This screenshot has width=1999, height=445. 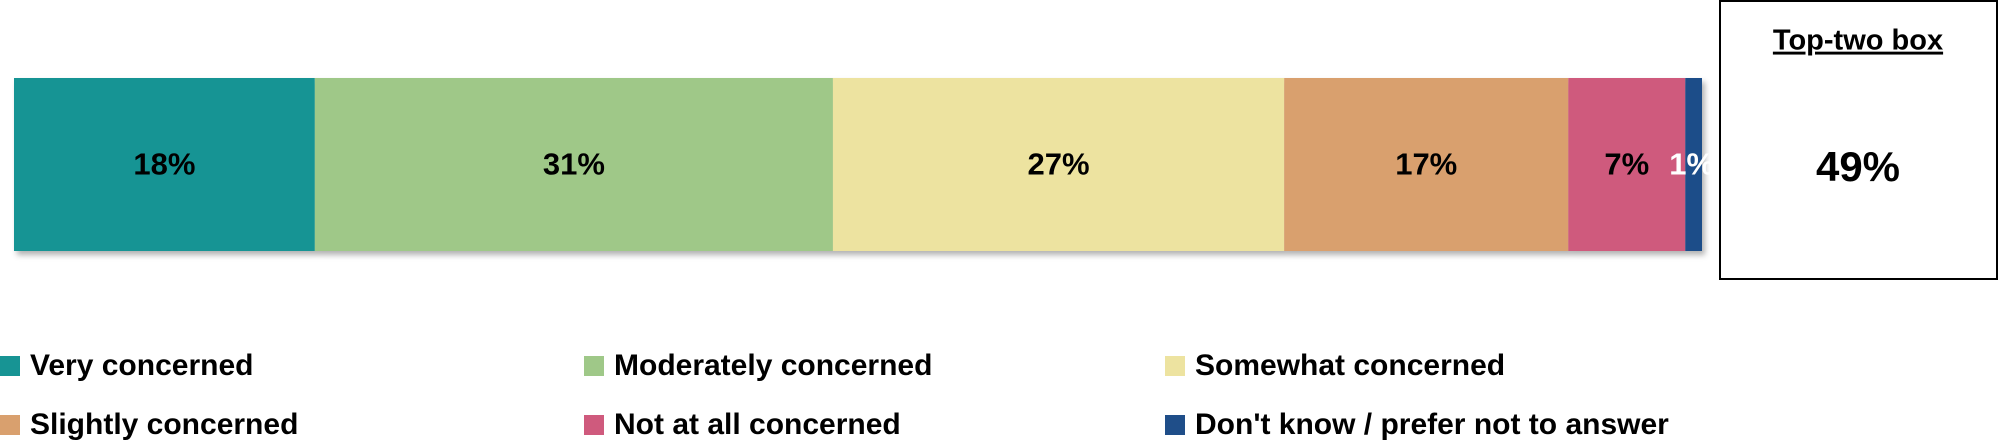 What do you see at coordinates (1858, 41) in the screenshot?
I see `summary-title: Top-two box` at bounding box center [1858, 41].